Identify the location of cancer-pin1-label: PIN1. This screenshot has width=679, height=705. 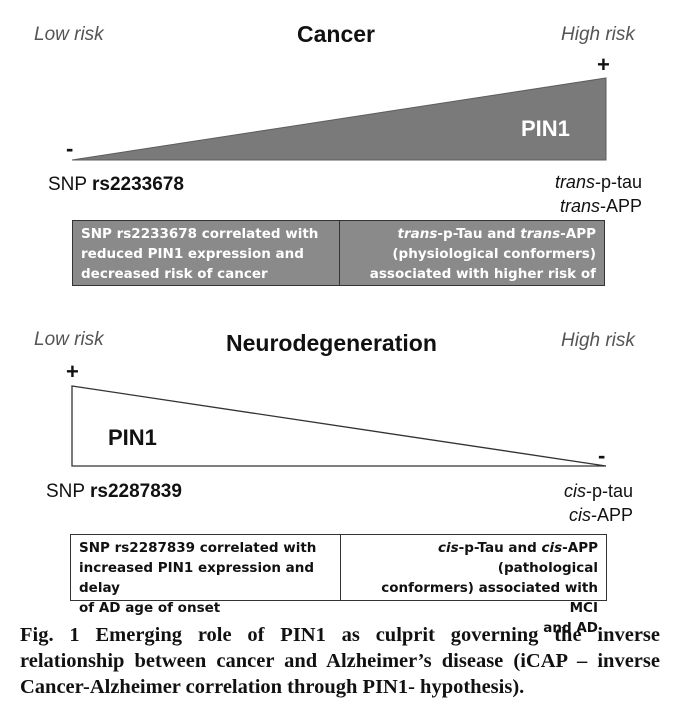
(545, 128).